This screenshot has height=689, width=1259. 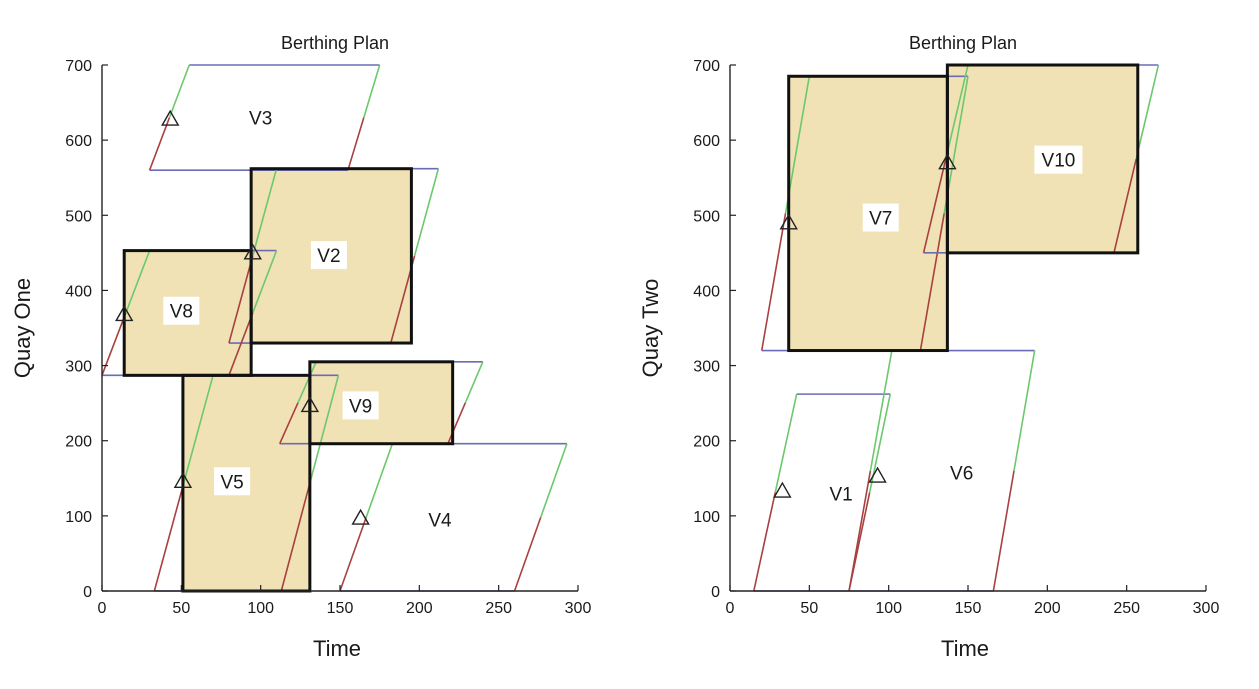 I want to click on side-lower-l-v2, so click(x=241, y=299).